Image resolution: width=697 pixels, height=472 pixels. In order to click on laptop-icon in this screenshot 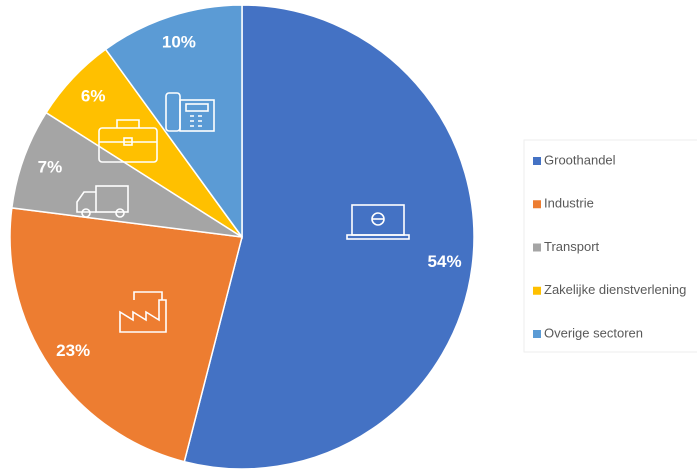, I will do `click(378, 222)`.